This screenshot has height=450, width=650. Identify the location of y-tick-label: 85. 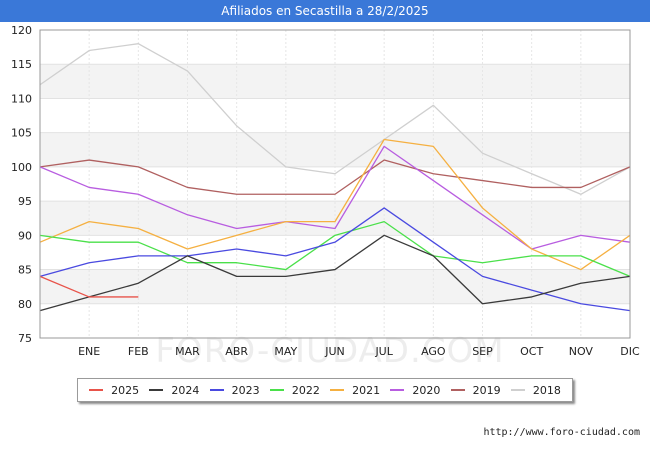
(25, 270).